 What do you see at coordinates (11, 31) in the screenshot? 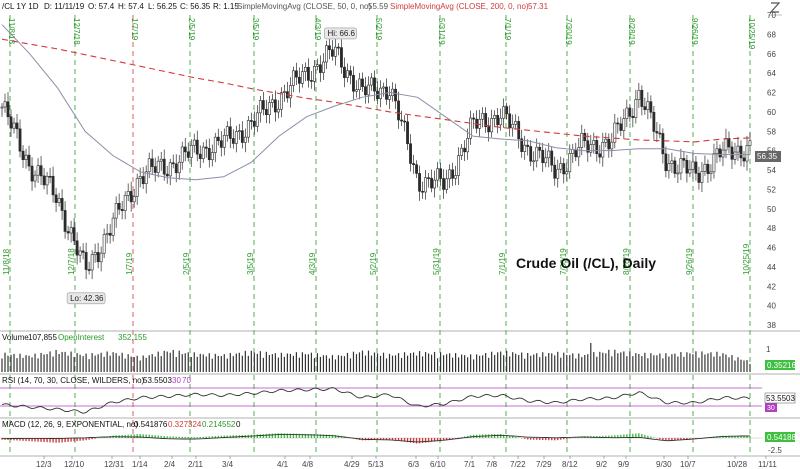
I see `vertical-date-top: 11/8/18` at bounding box center [11, 31].